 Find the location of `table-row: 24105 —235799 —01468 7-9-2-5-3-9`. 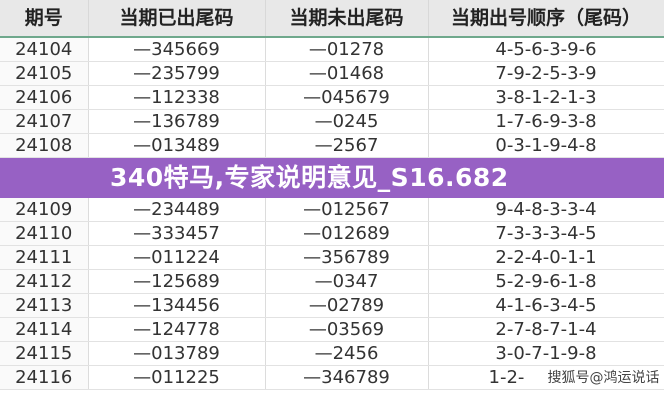

table-row: 24105 —235799 —01468 7-9-2-5-3-9 is located at coordinates (332, 73).